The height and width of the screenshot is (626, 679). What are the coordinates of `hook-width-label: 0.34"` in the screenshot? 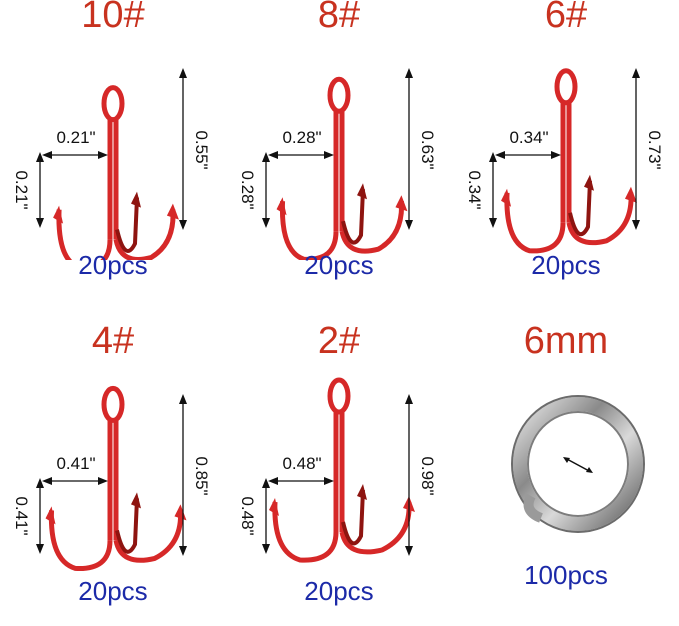 It's located at (528, 137).